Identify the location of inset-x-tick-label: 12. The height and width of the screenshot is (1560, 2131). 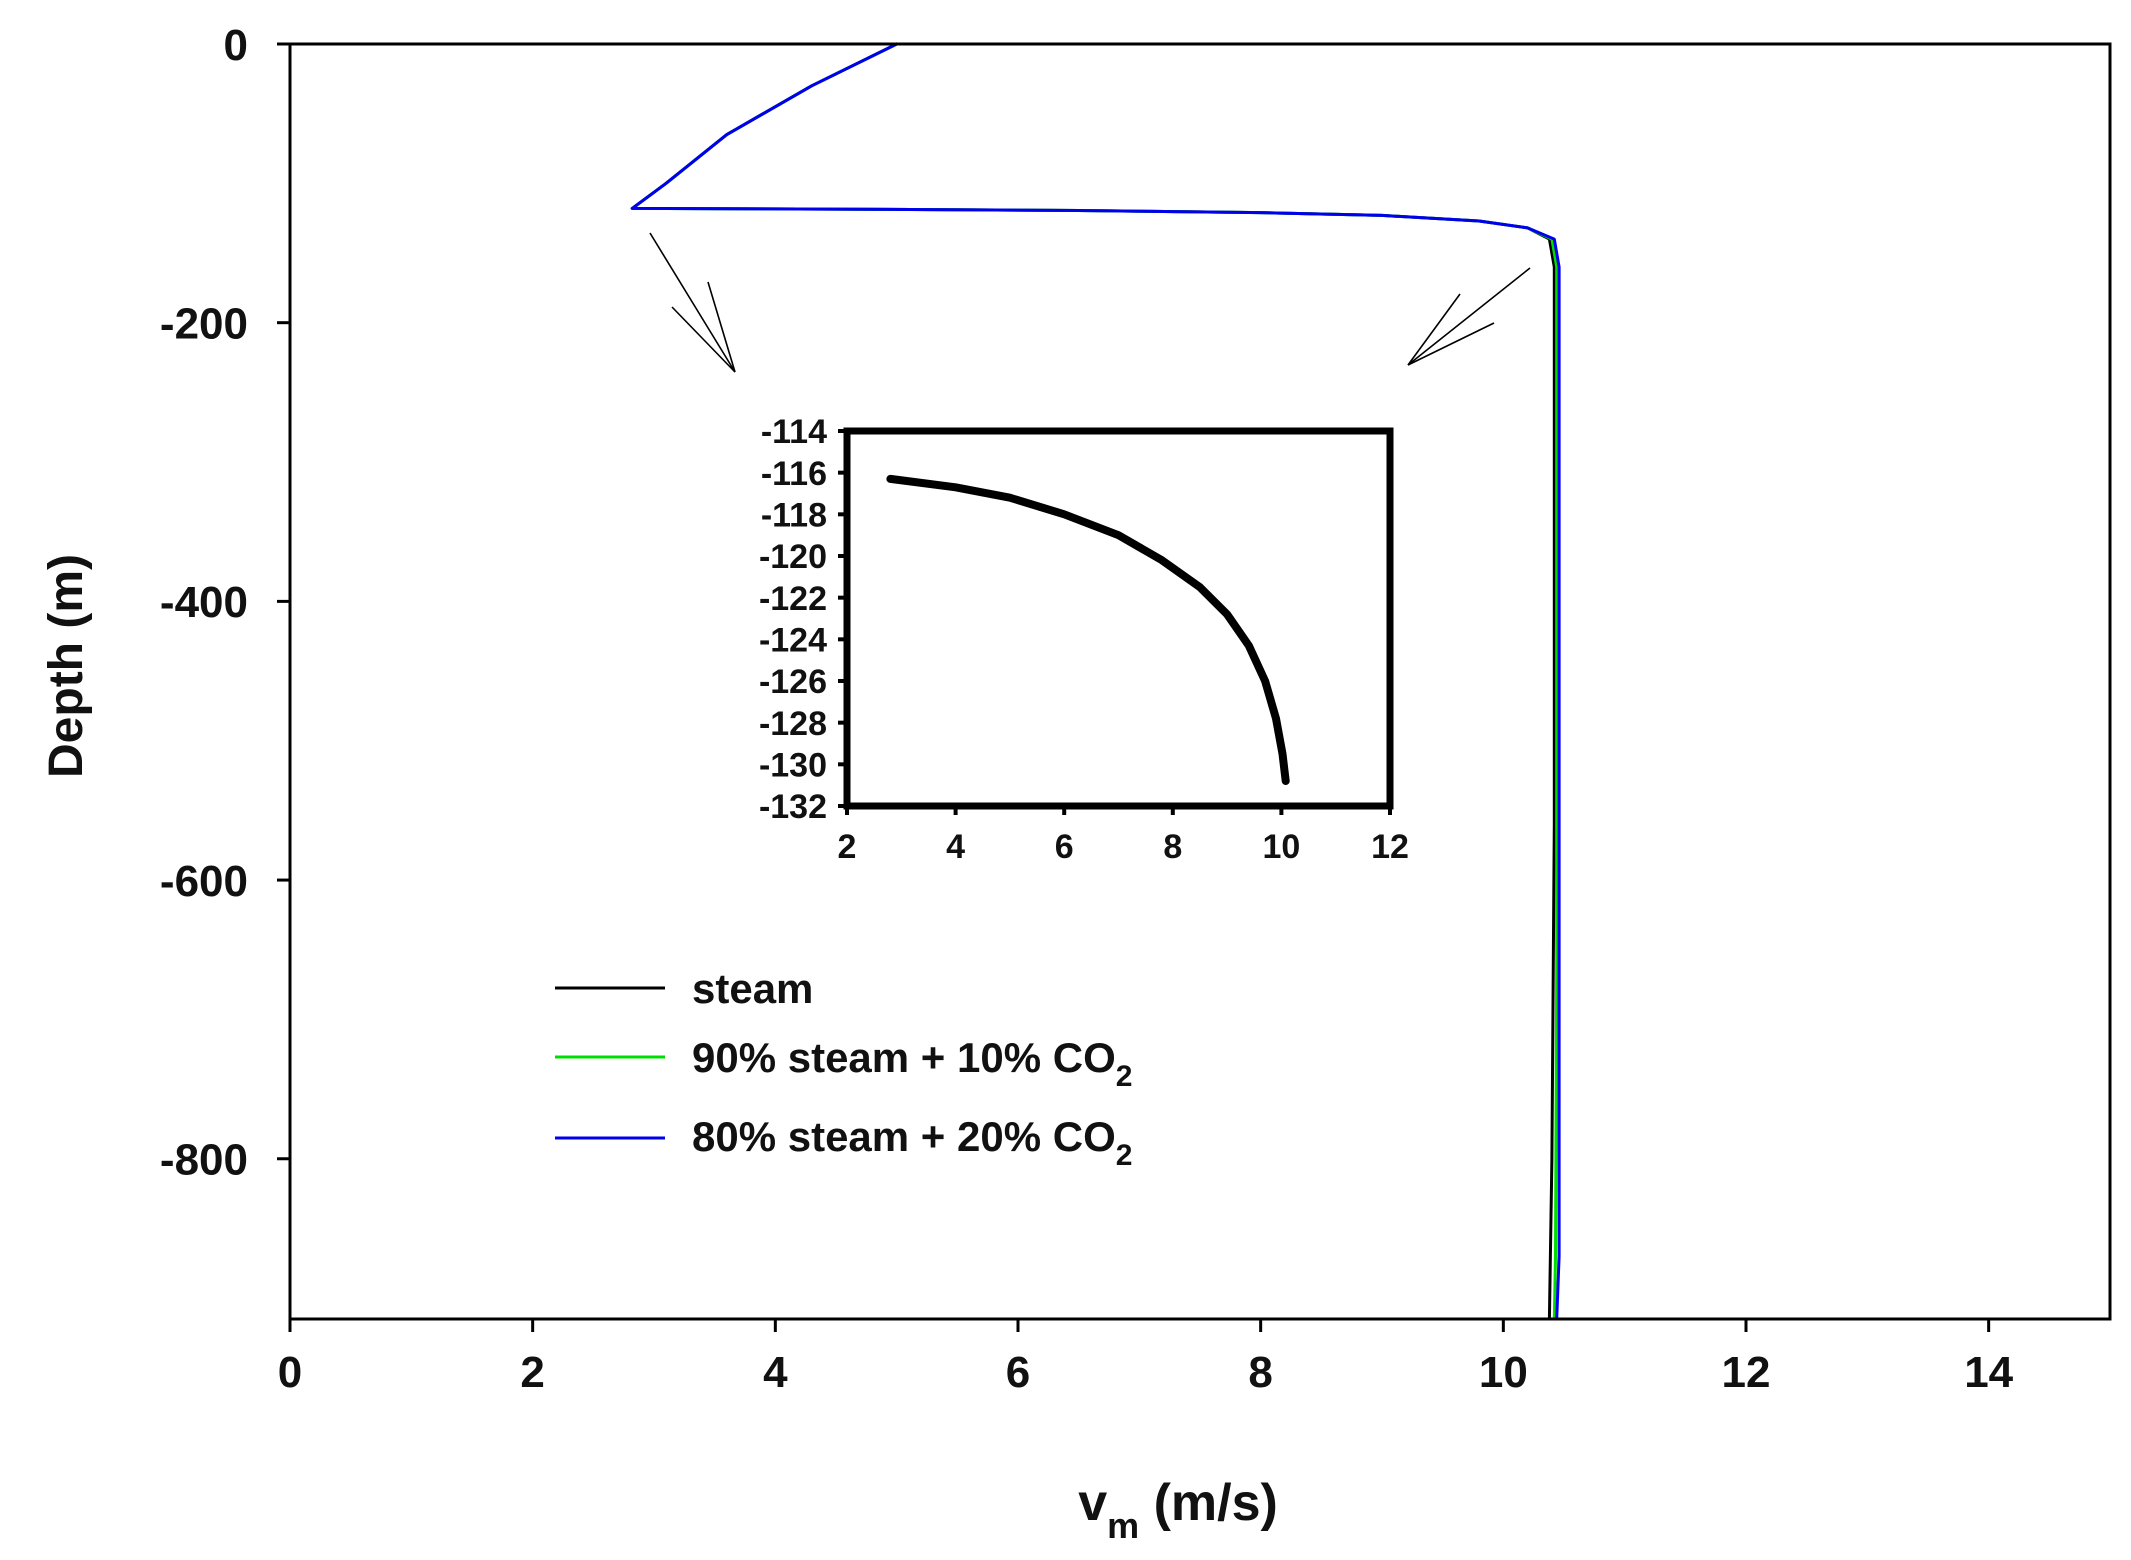
(1390, 847).